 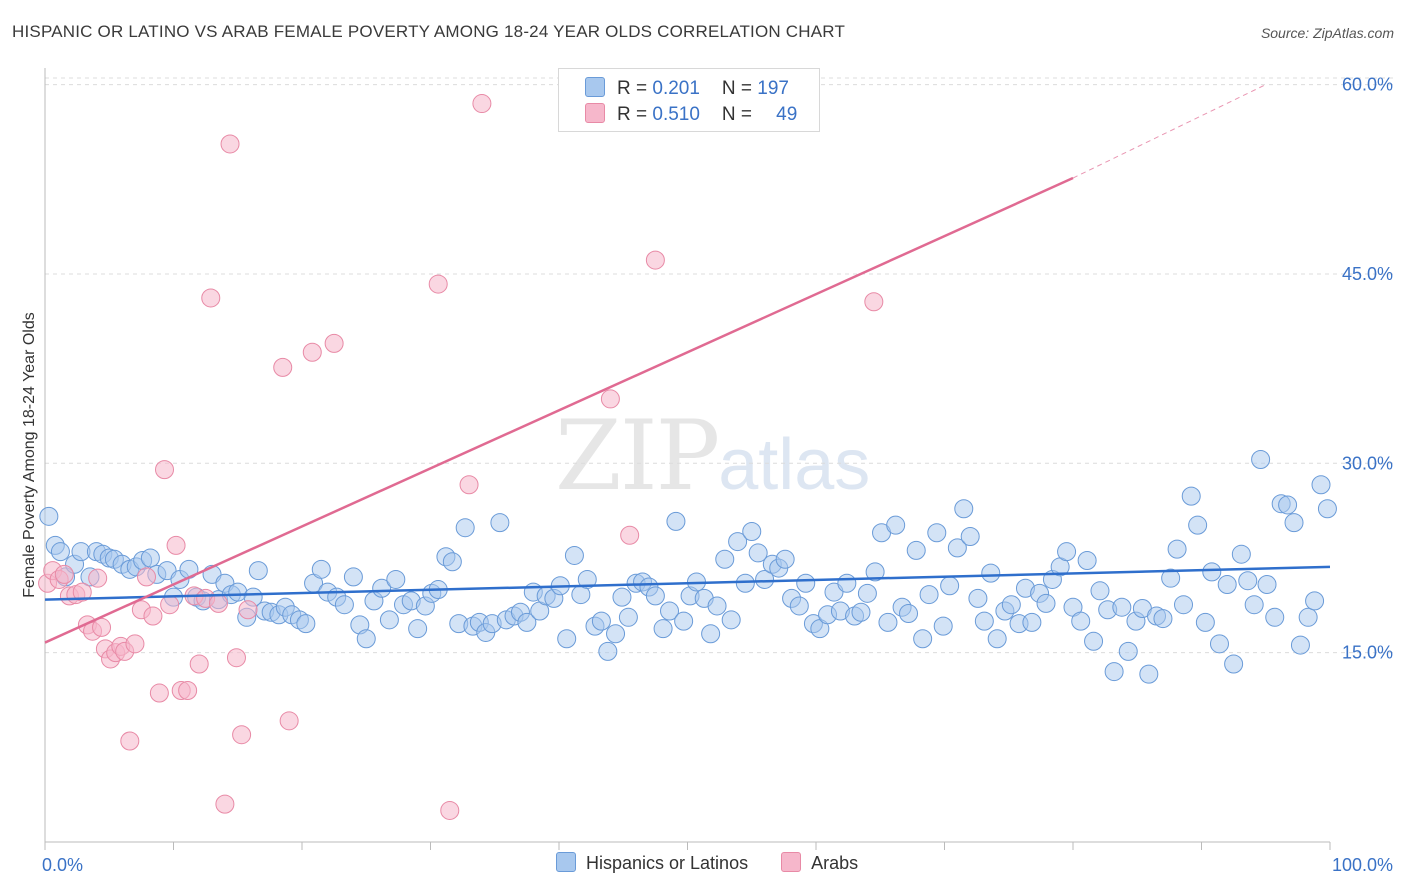 I want to click on legend-n-value-hispanics: 197, so click(x=773, y=88).